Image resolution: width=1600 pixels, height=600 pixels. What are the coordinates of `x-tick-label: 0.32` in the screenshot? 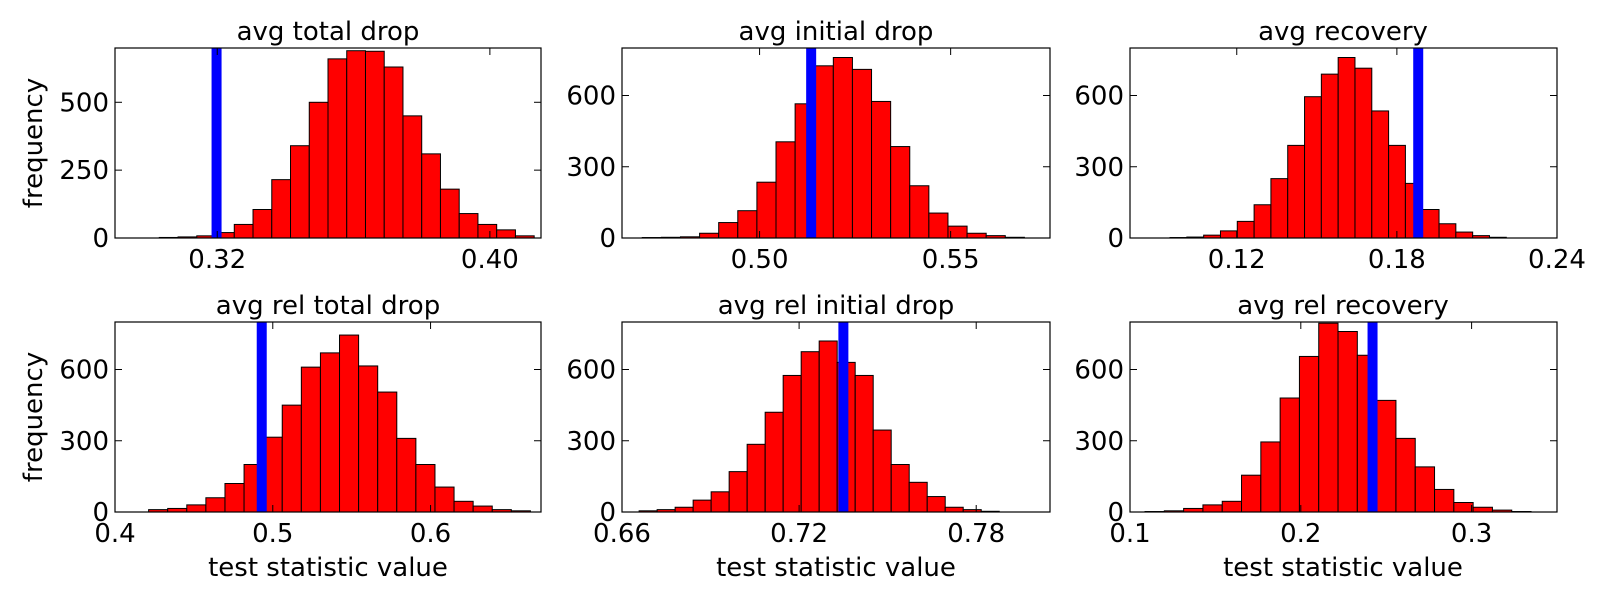 It's located at (217, 260).